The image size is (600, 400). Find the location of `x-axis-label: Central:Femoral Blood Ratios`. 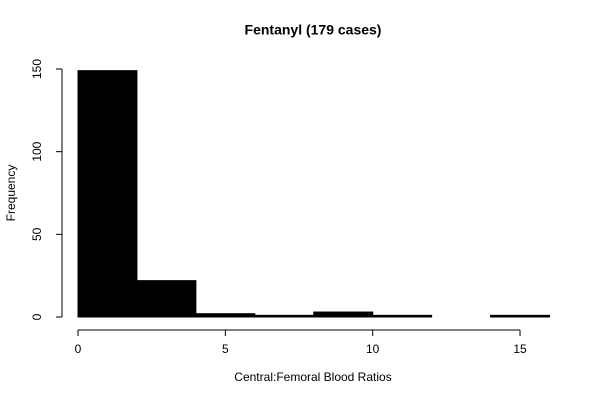

x-axis-label: Central:Femoral Blood Ratios is located at coordinates (312, 377).